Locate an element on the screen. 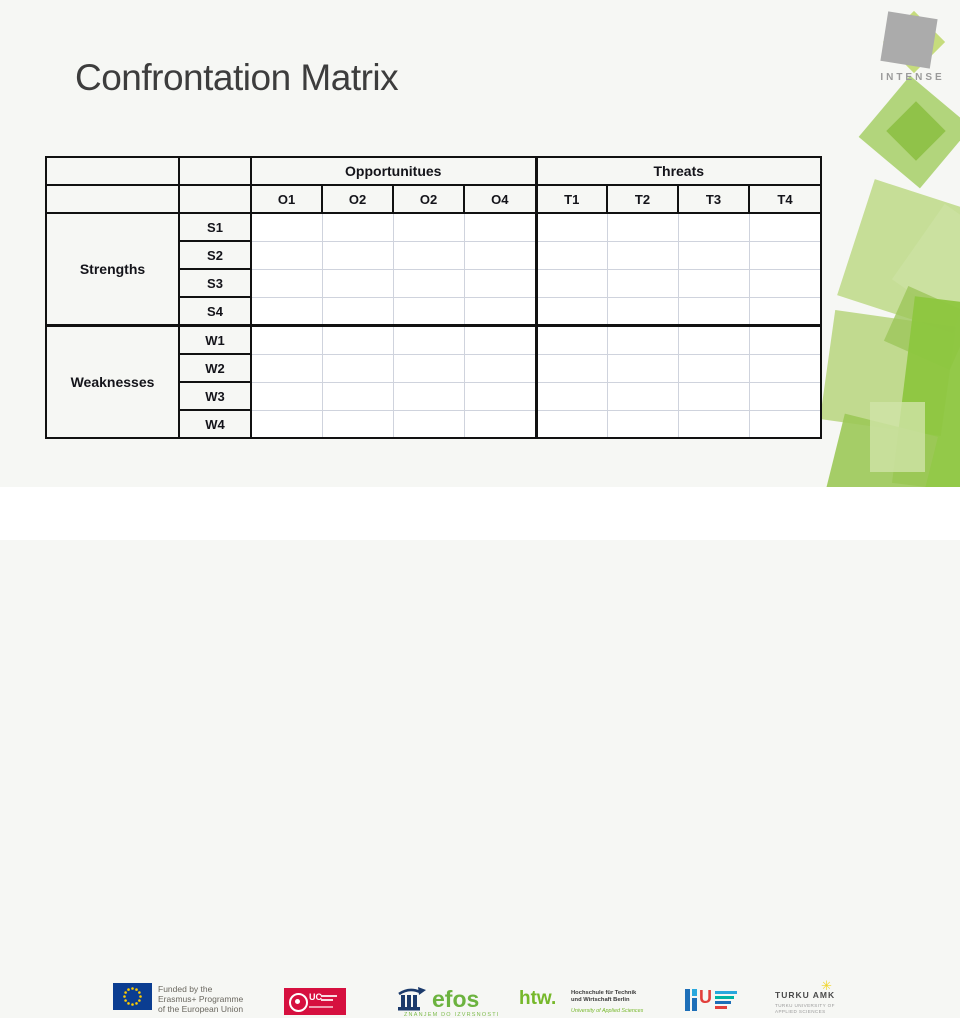 Image resolution: width=960 pixels, height=1018 pixels. efos-wordmark: efos is located at coordinates (456, 999).